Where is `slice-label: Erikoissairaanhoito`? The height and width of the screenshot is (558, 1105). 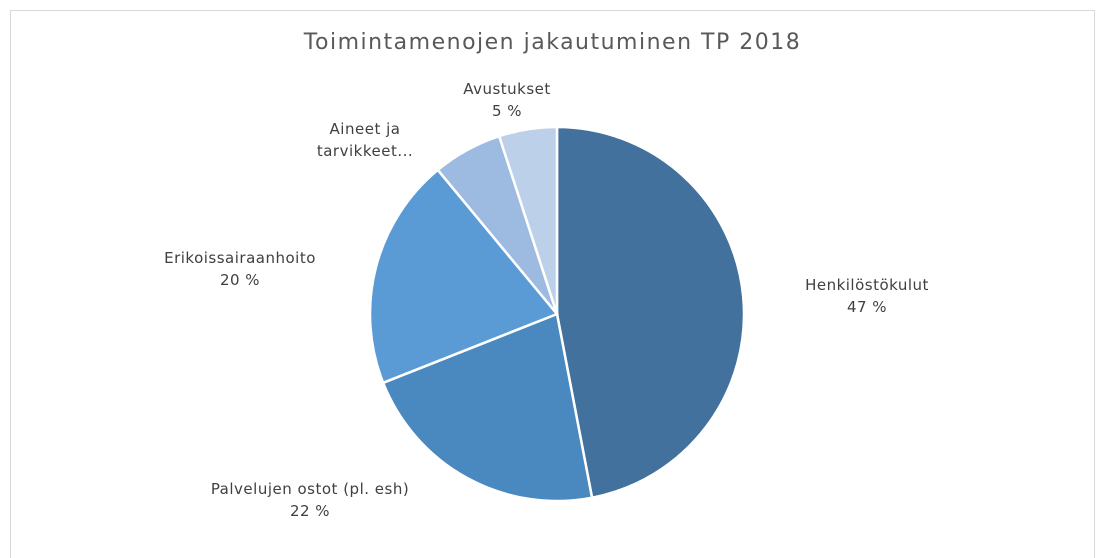 slice-label: Erikoissairaanhoito is located at coordinates (240, 258).